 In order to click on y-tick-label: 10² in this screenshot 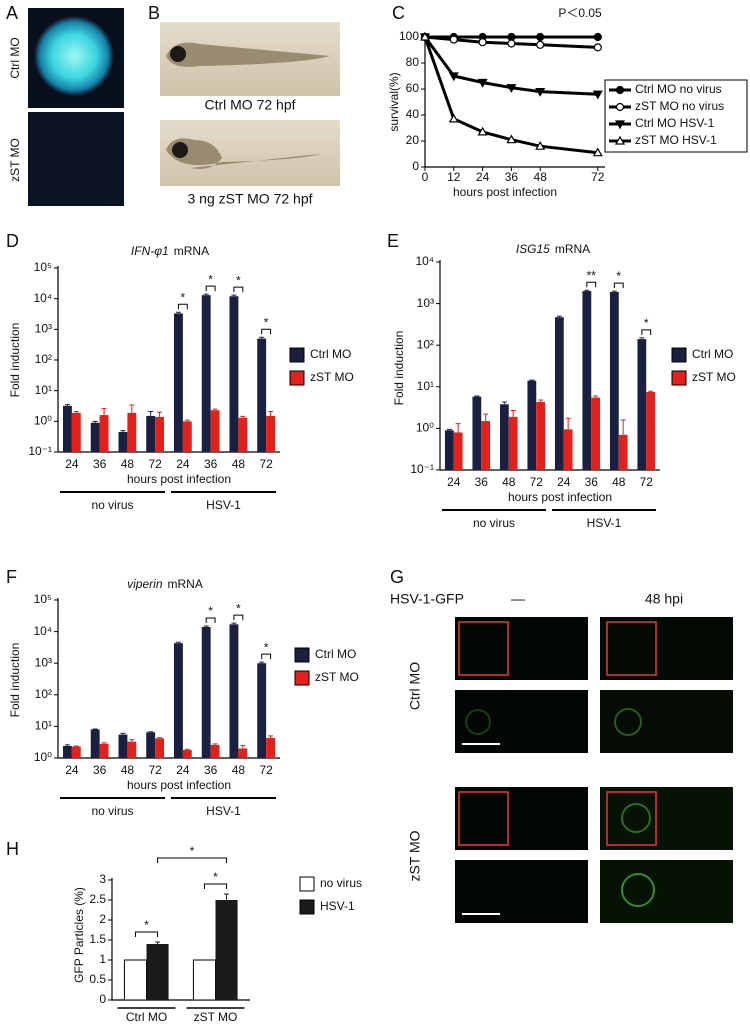, I will do `click(43, 694)`.